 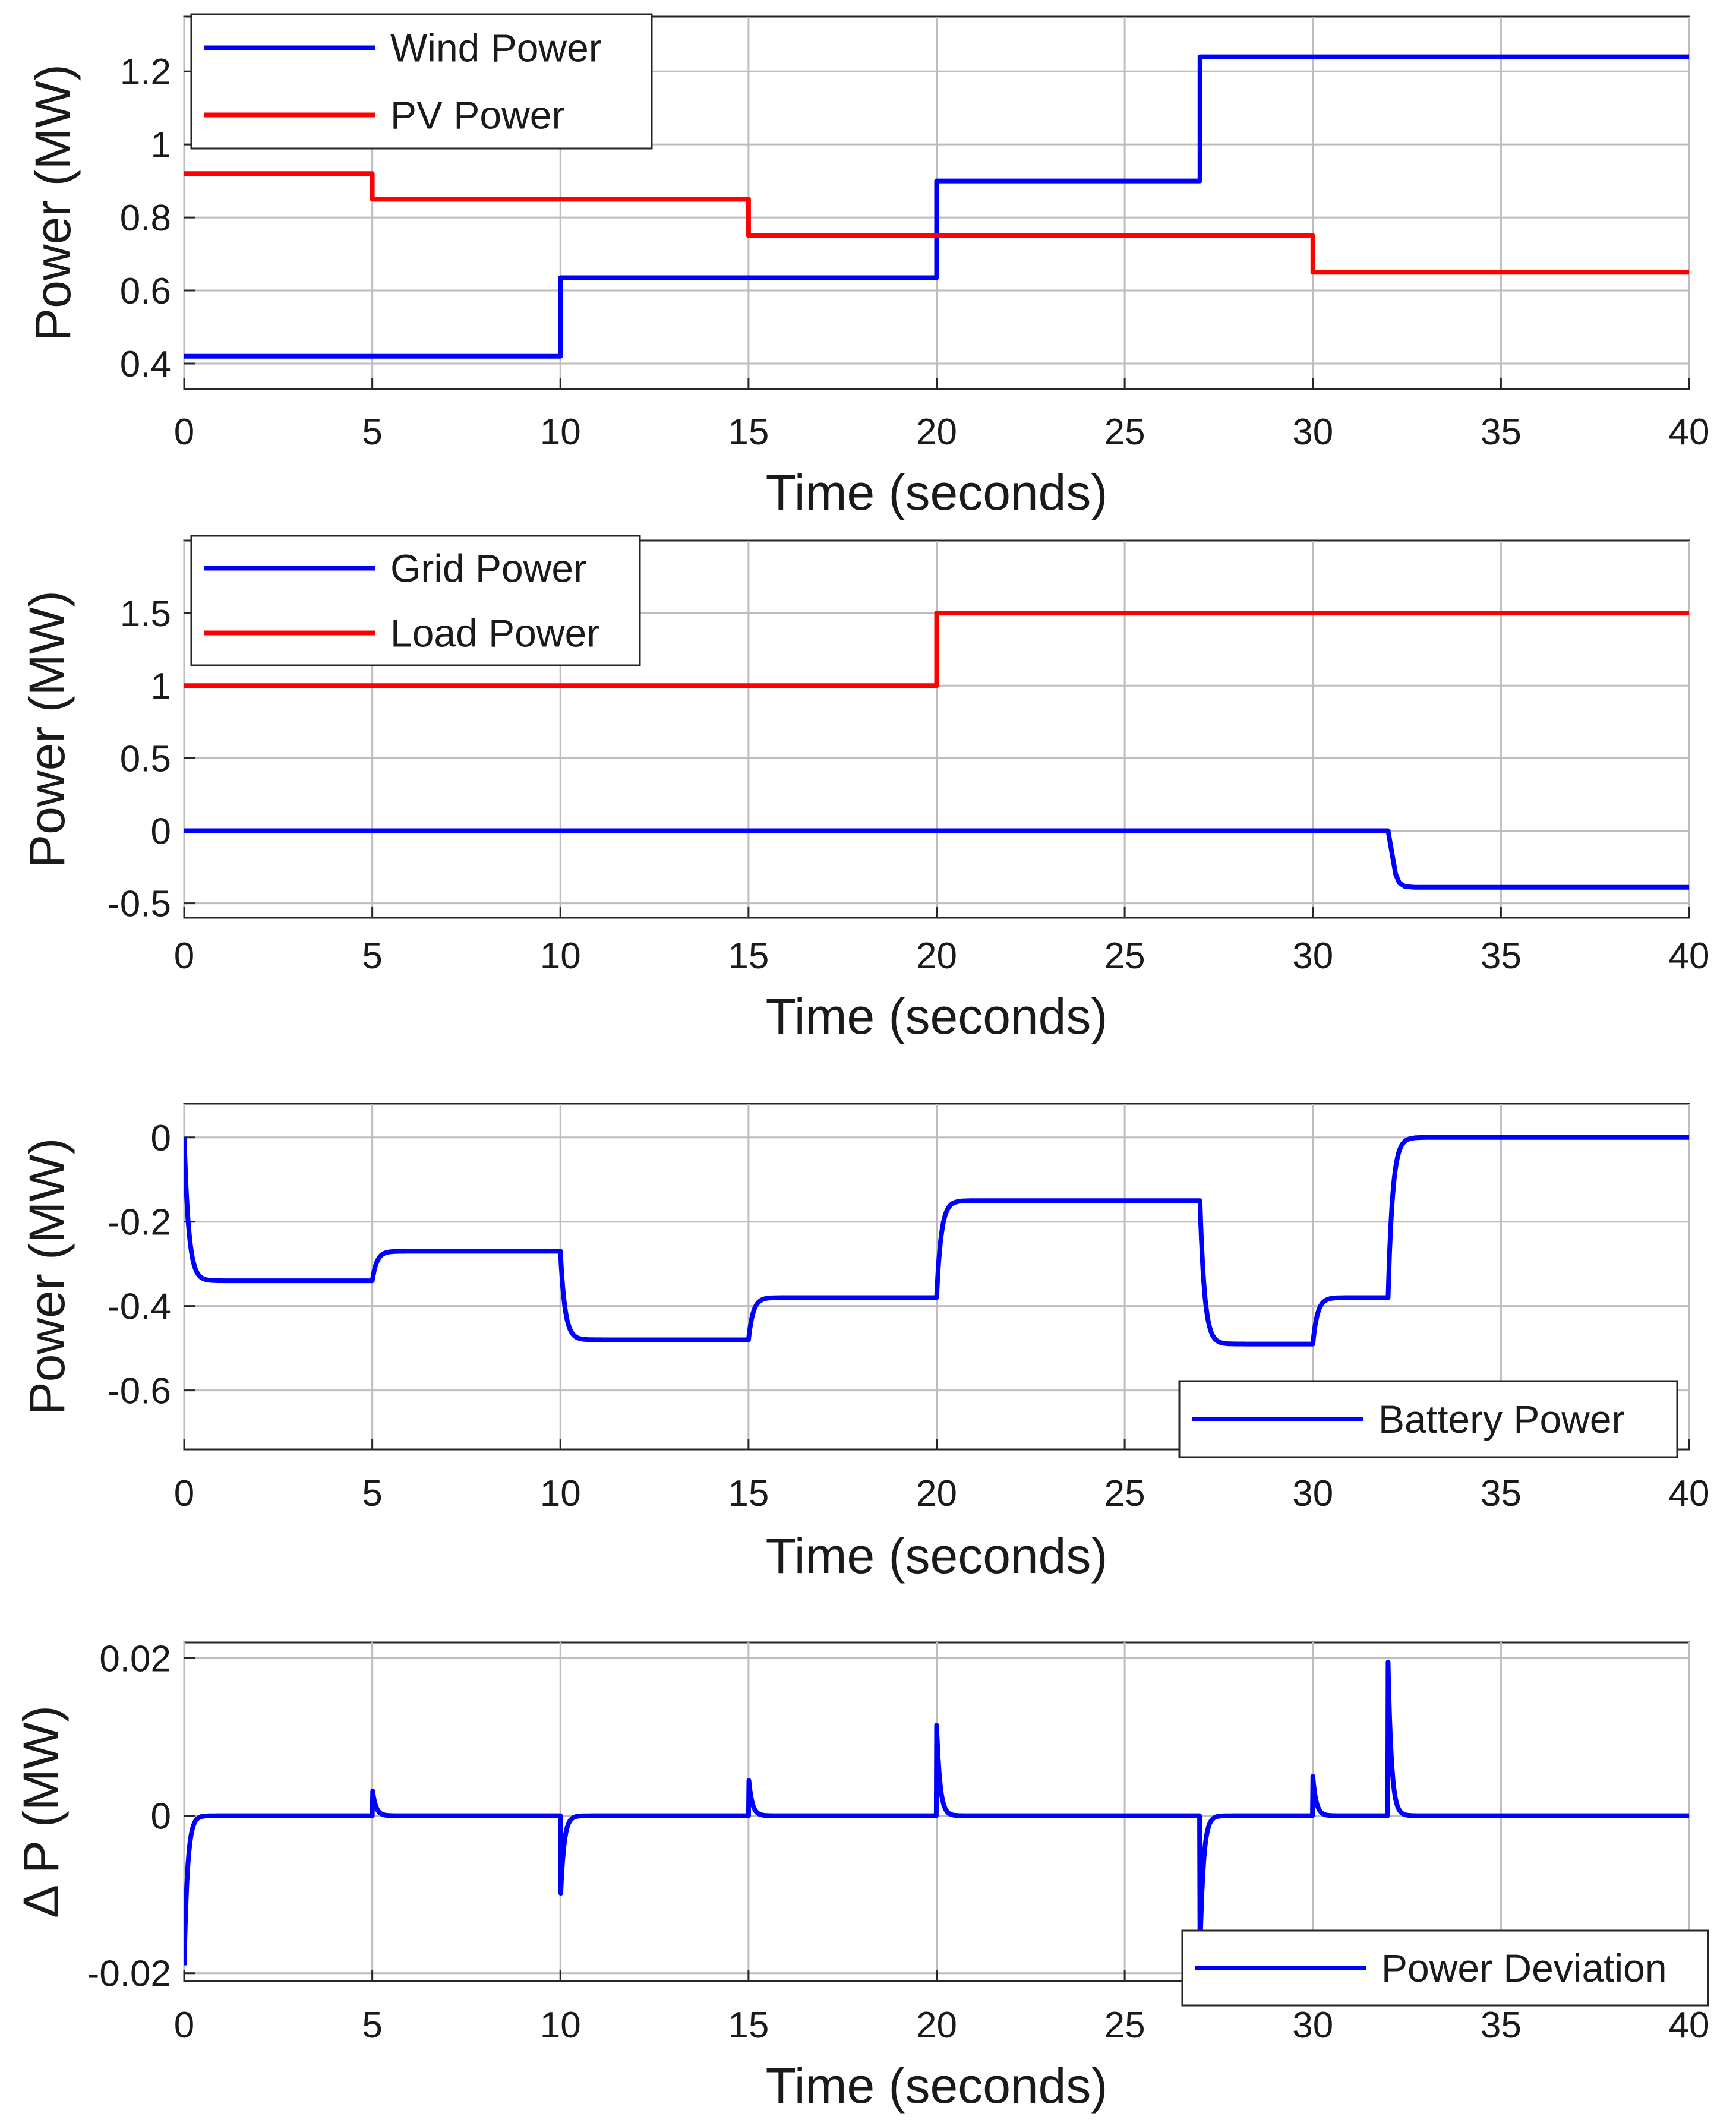 I want to click on y-tick-label: -0.6, so click(x=139, y=1391).